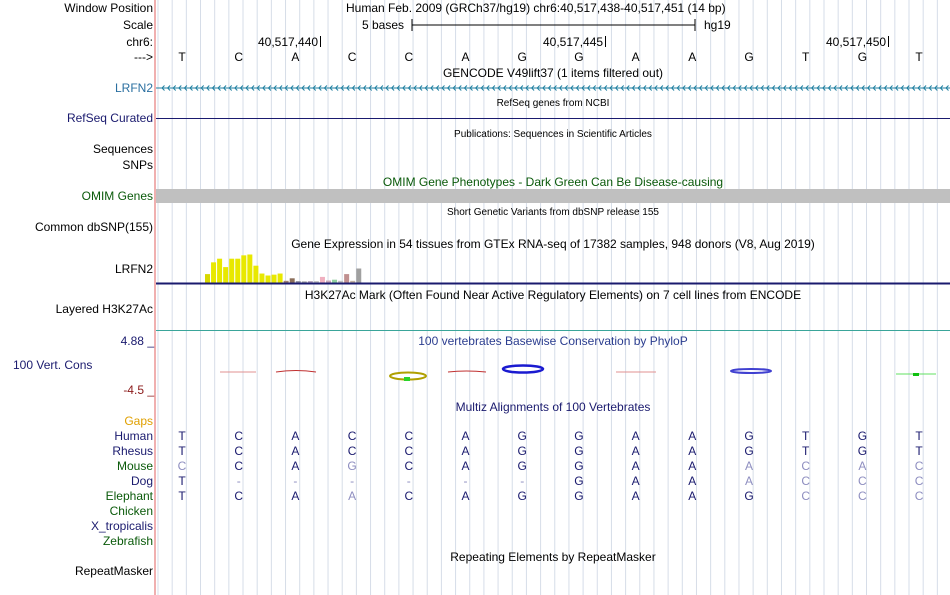  I want to click on gtex-bar-ovary, so click(322, 279).